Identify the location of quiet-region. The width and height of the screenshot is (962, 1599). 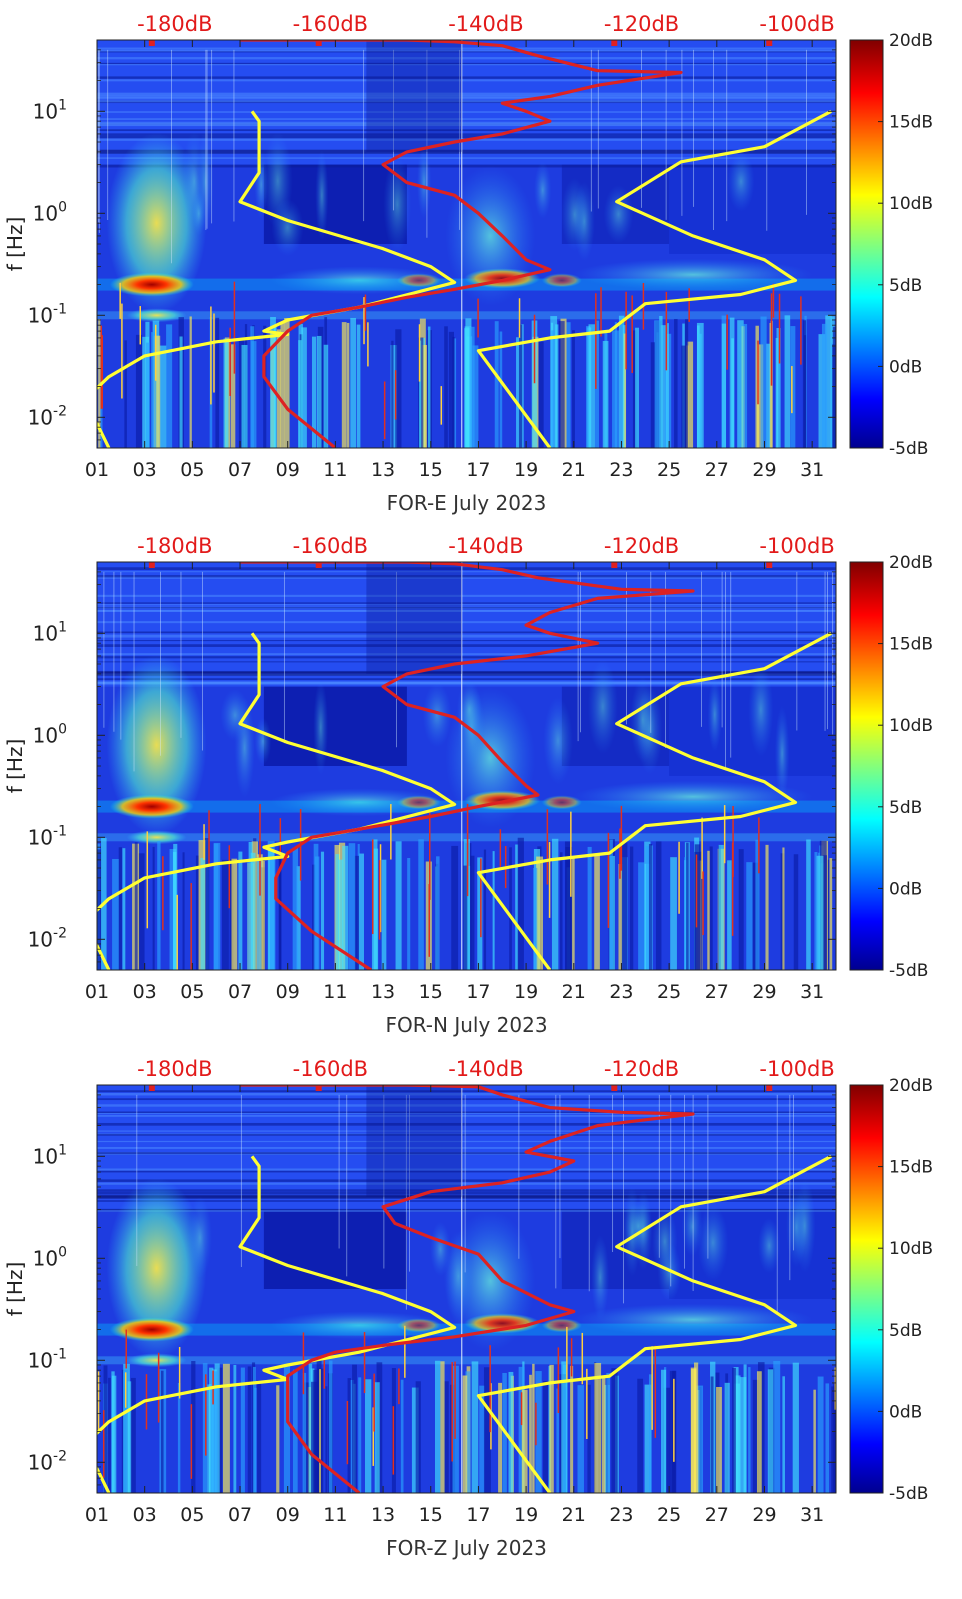
(335, 726).